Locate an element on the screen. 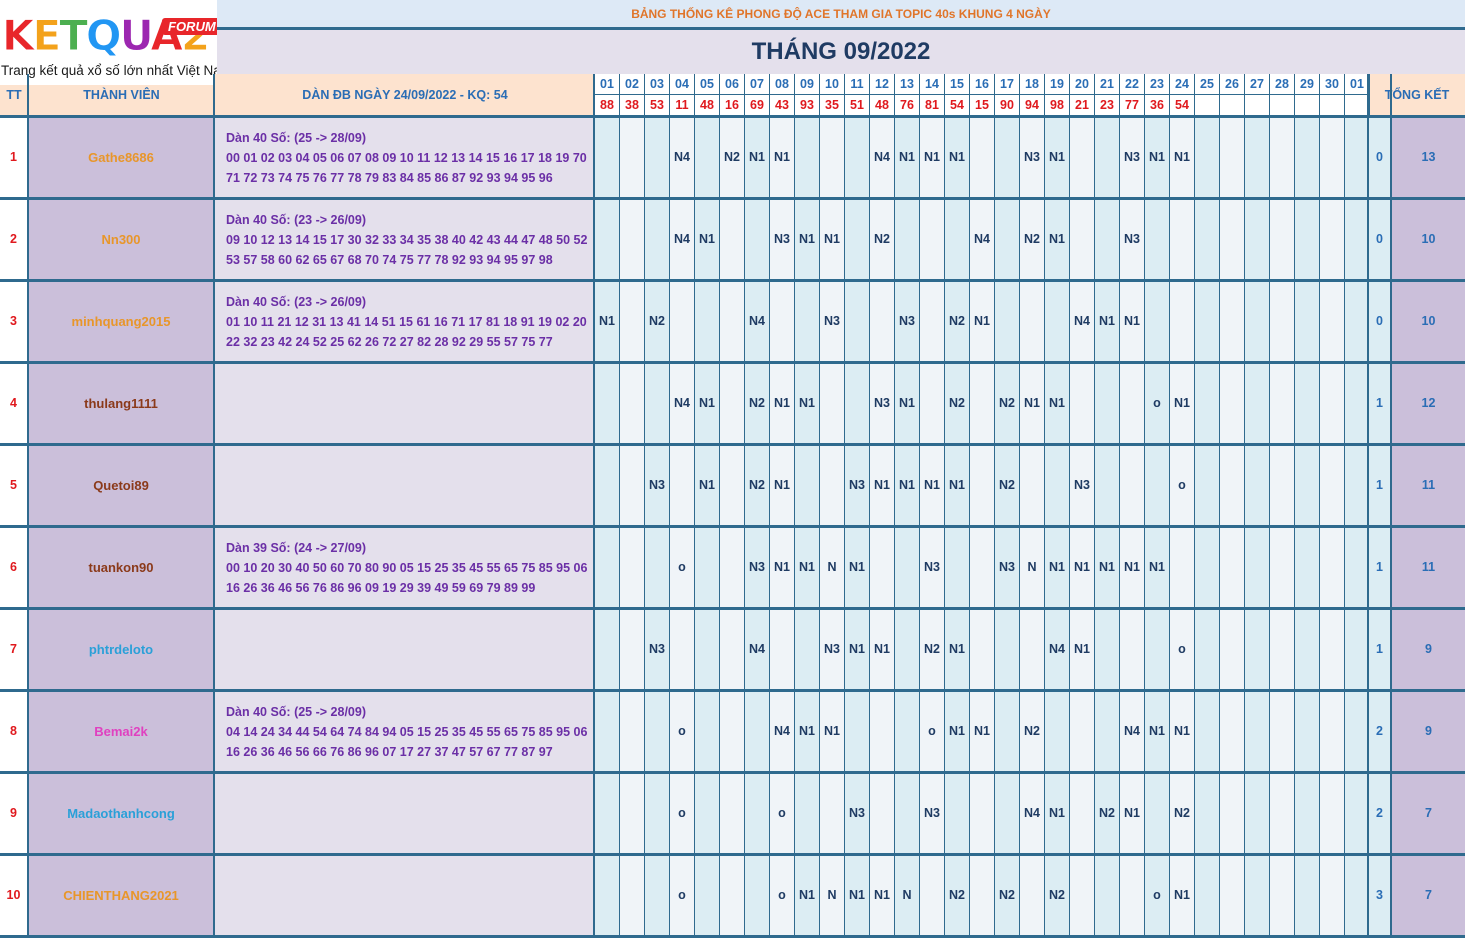 This screenshot has height=938, width=1465. member-name: Madaothanhcong is located at coordinates (121, 813).